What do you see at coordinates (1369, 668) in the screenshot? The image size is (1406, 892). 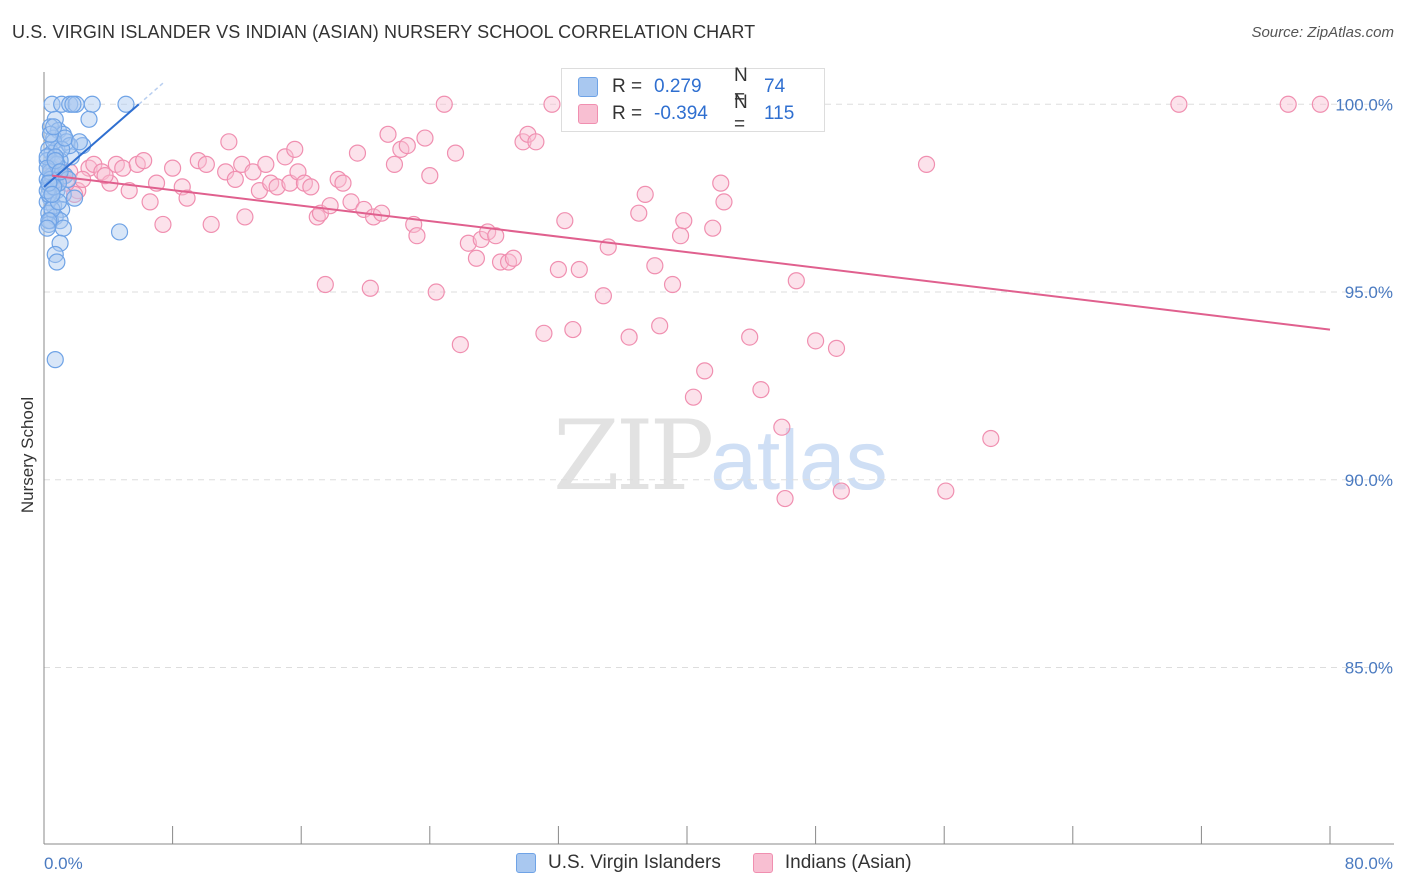 I see `y-tick-label: 85.0%` at bounding box center [1369, 668].